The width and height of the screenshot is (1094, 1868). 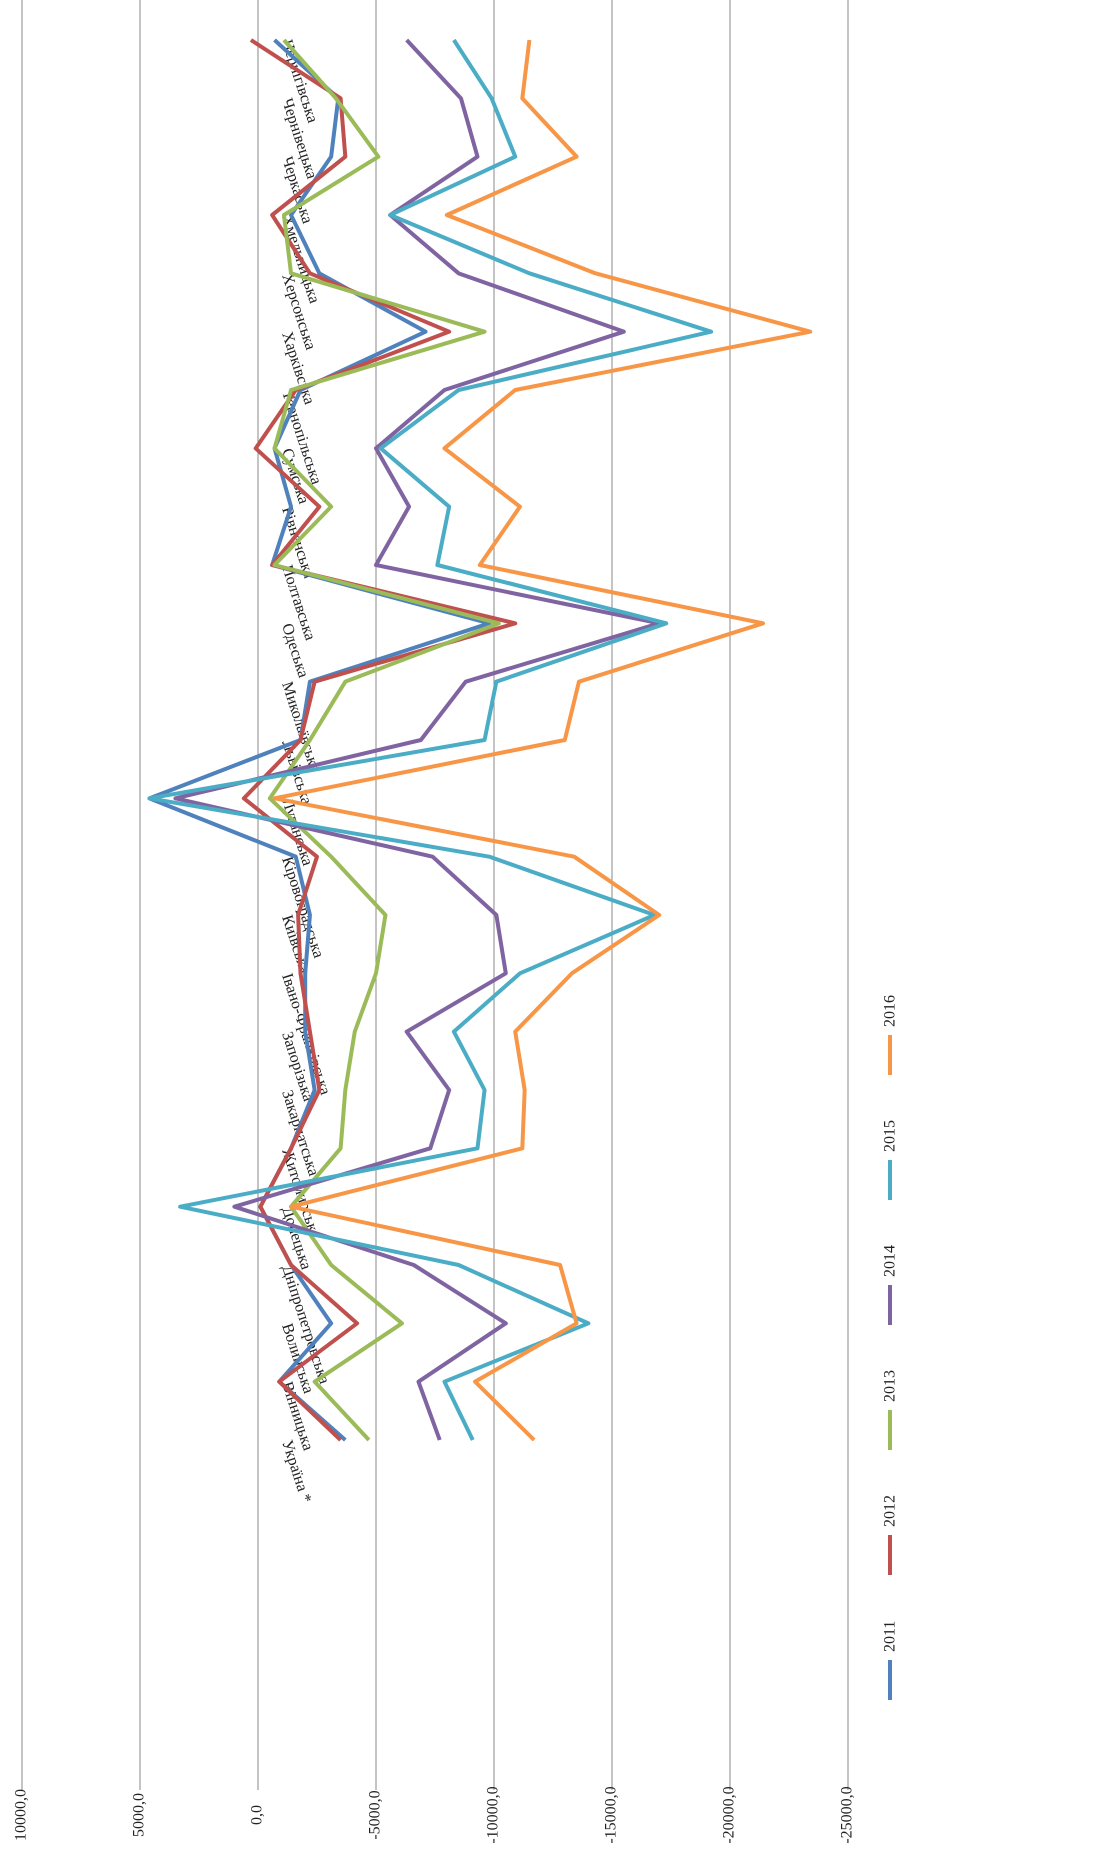 I want to click on y-tick-label: -20000,0, so click(x=729, y=1814).